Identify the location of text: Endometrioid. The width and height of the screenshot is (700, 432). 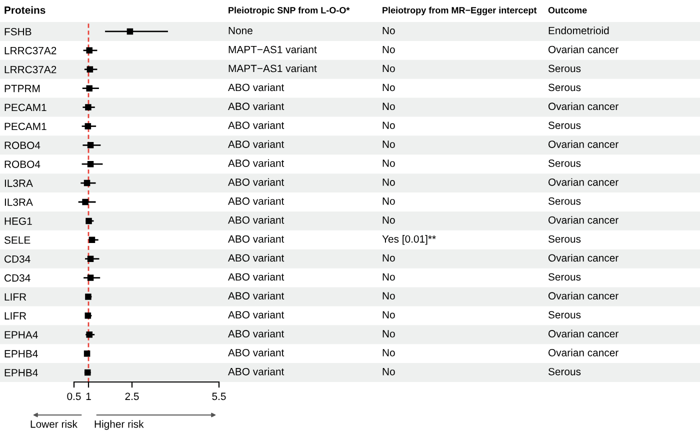
(578, 30).